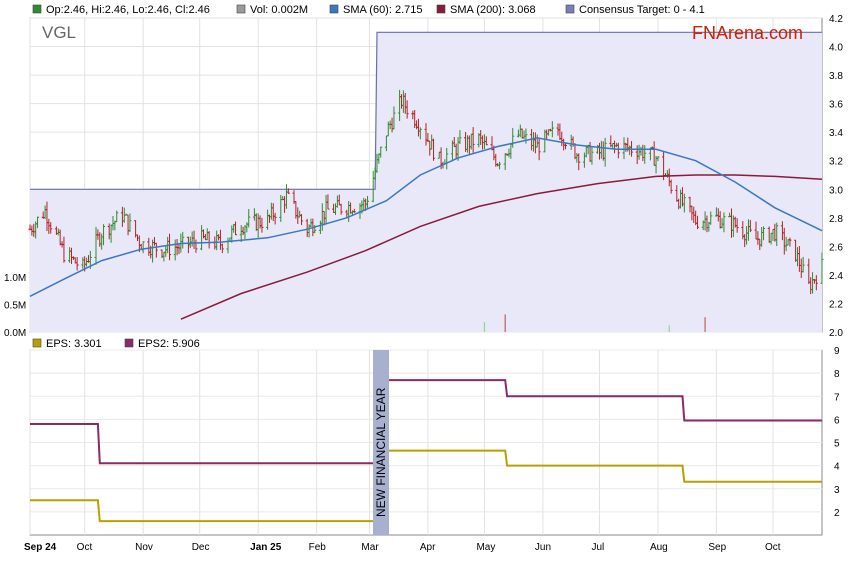  What do you see at coordinates (15, 333) in the screenshot?
I see `volume-tick-label: 0.0M` at bounding box center [15, 333].